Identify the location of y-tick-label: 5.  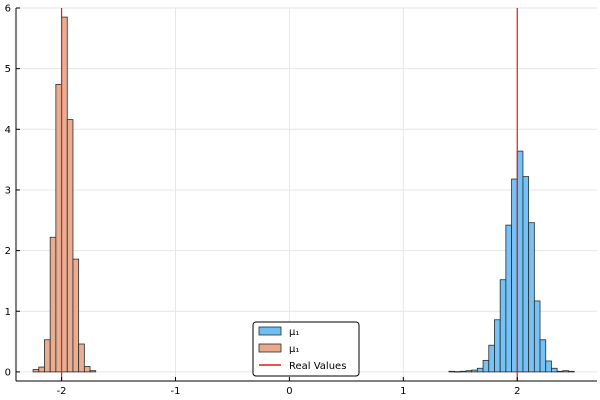
(8, 69).